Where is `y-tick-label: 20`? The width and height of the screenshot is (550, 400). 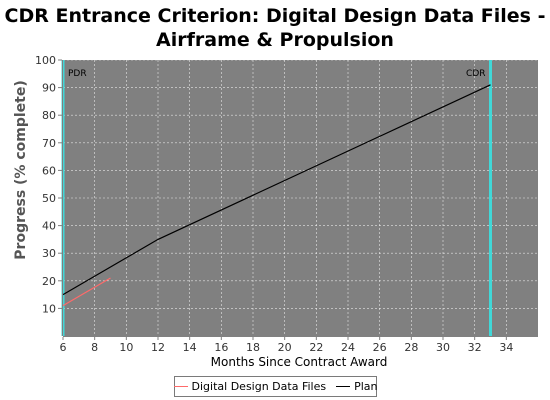 y-tick-label: 20 is located at coordinates (49, 281).